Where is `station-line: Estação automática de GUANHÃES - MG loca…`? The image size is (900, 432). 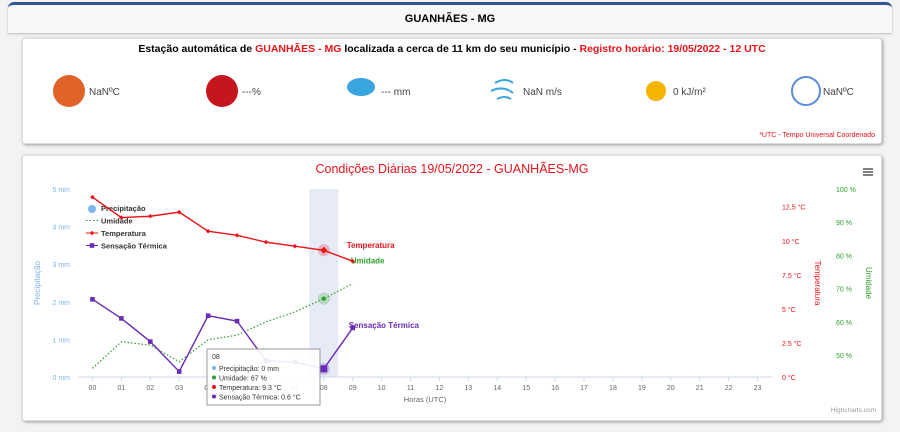 station-line: Estação automática de GUANHÃES - MG loca… is located at coordinates (452, 49).